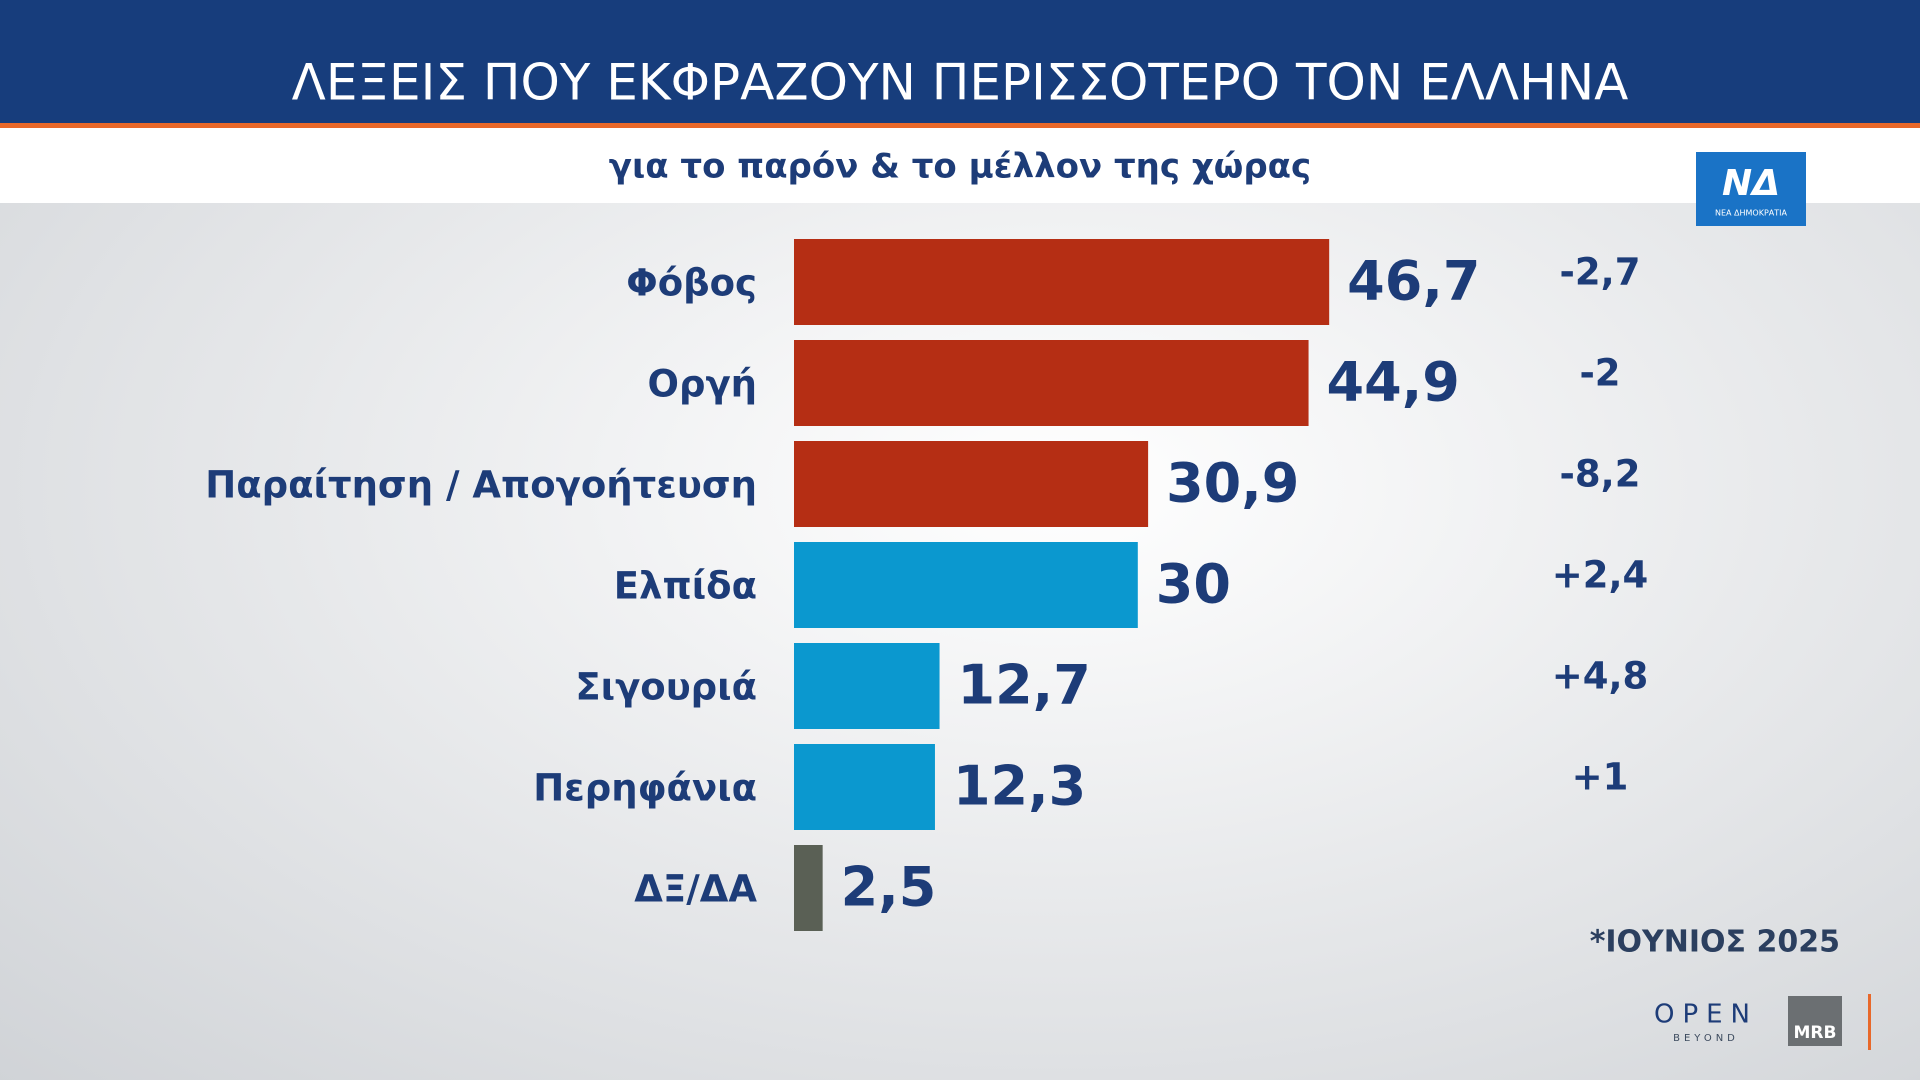 The width and height of the screenshot is (1920, 1080). What do you see at coordinates (702, 384) in the screenshot?
I see `category-label: Οργή` at bounding box center [702, 384].